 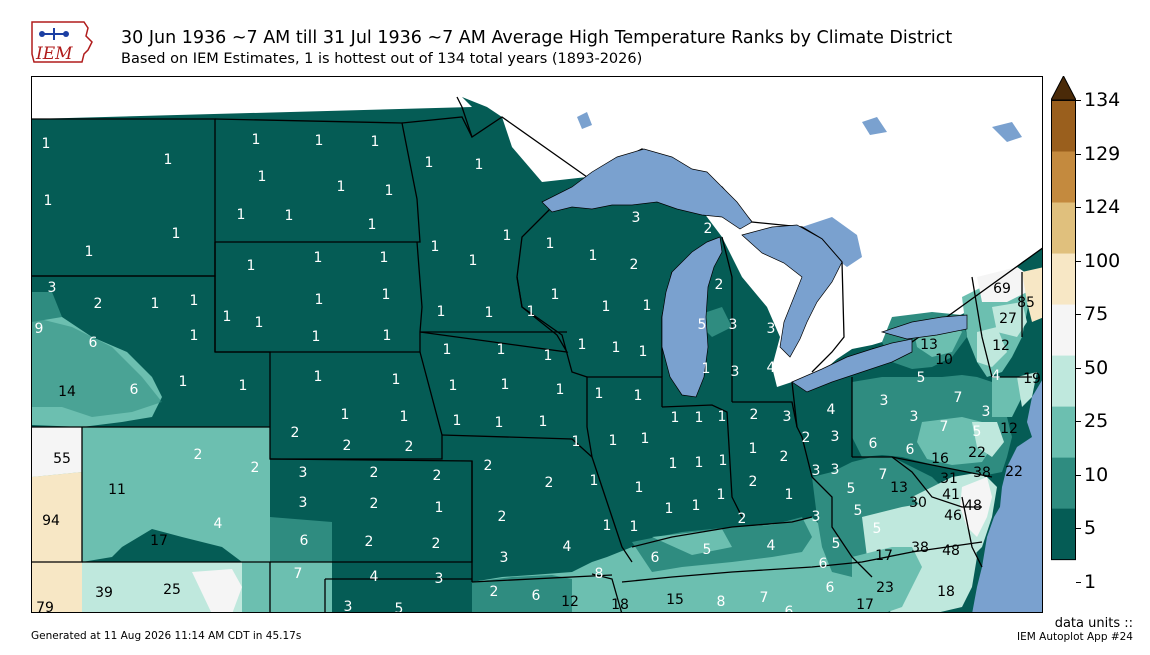 I want to click on colorbar-bin, so click(x=1063, y=483).